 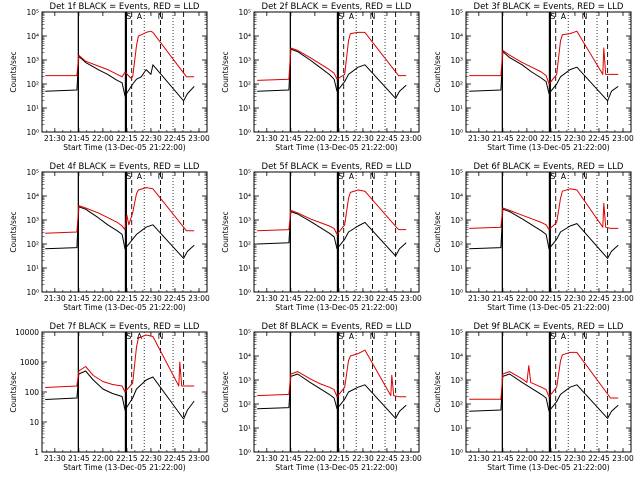 What do you see at coordinates (337, 327) in the screenshot?
I see `panel-title: Det 8f BLACK = Events, RED = LLD` at bounding box center [337, 327].